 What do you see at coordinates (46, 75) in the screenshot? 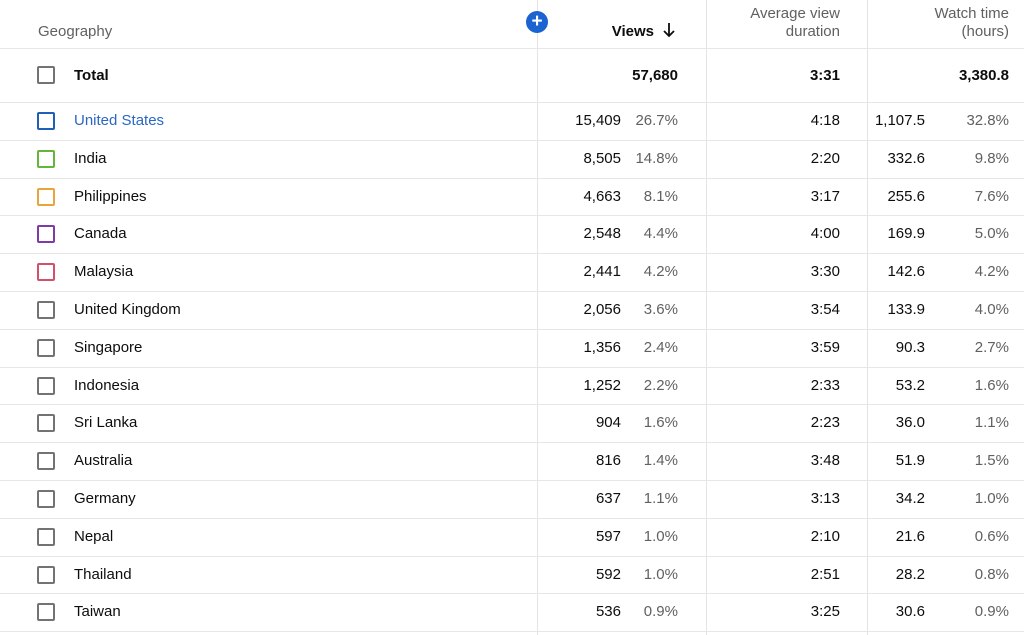
I see `total-checkbox` at bounding box center [46, 75].